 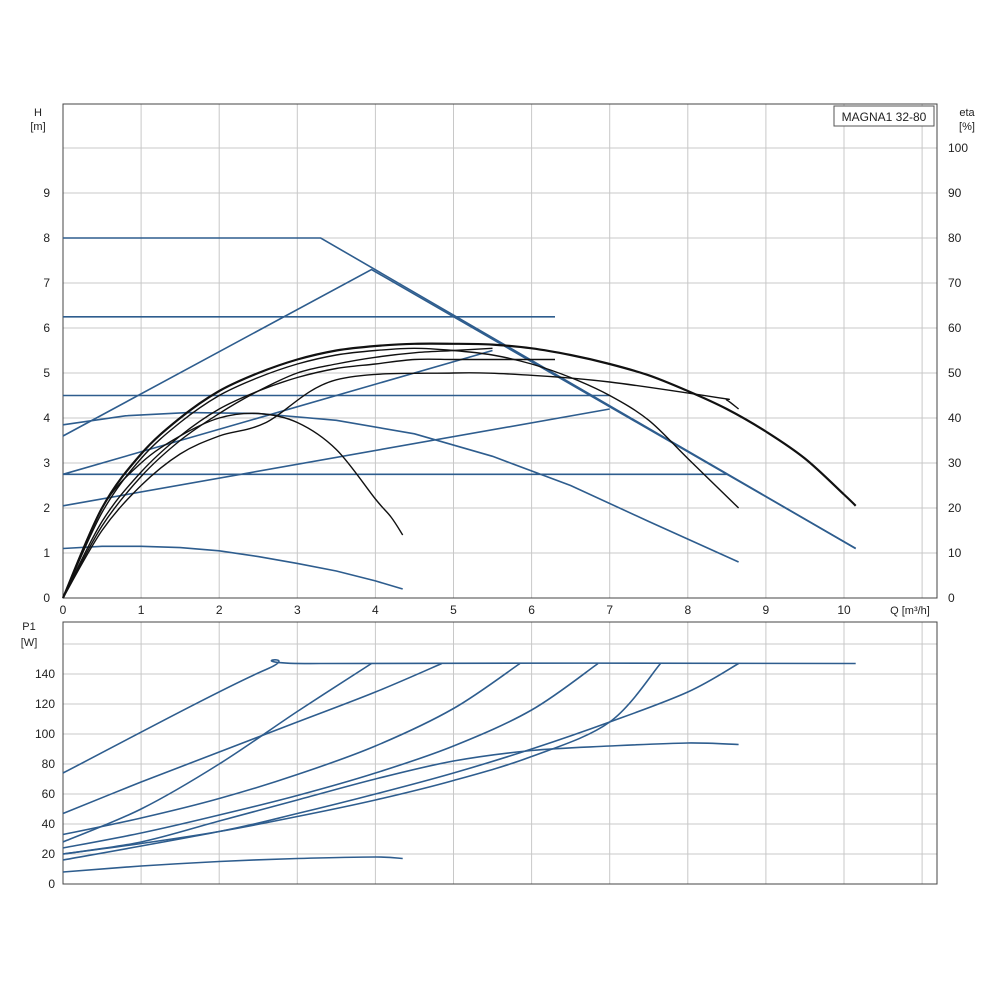 I want to click on x-axis-title: Q [m³/h], so click(x=910, y=611).